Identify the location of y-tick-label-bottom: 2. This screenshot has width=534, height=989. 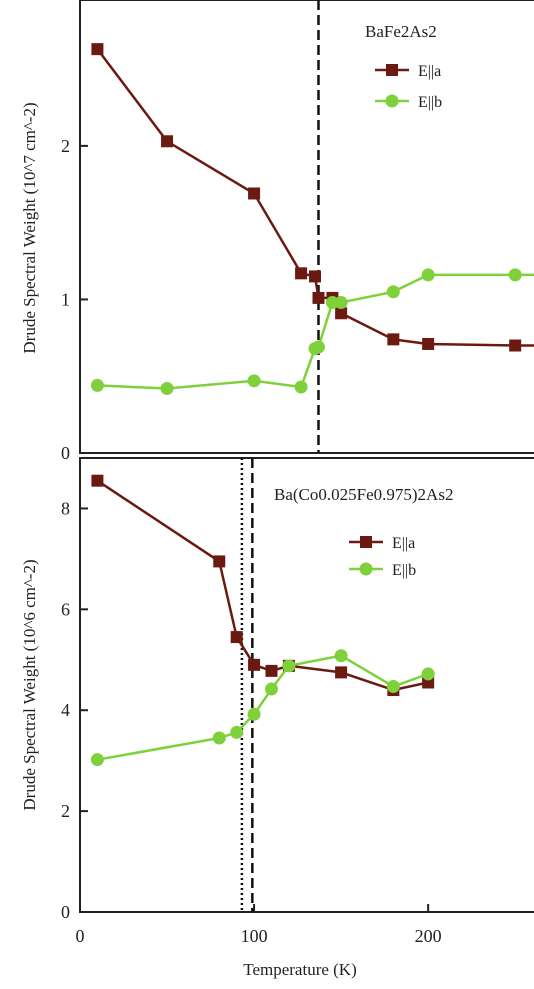
(65, 811).